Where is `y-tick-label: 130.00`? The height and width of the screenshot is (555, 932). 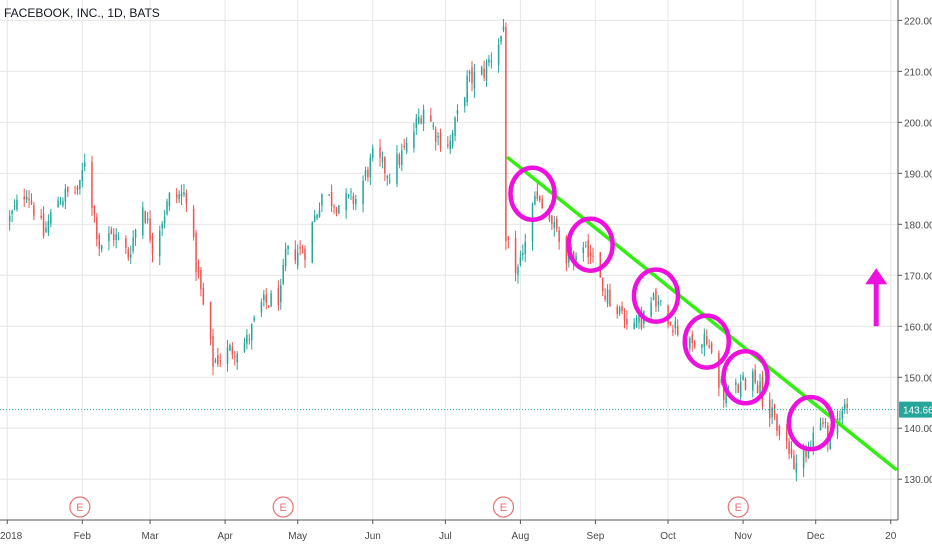 y-tick-label: 130.00 is located at coordinates (918, 480).